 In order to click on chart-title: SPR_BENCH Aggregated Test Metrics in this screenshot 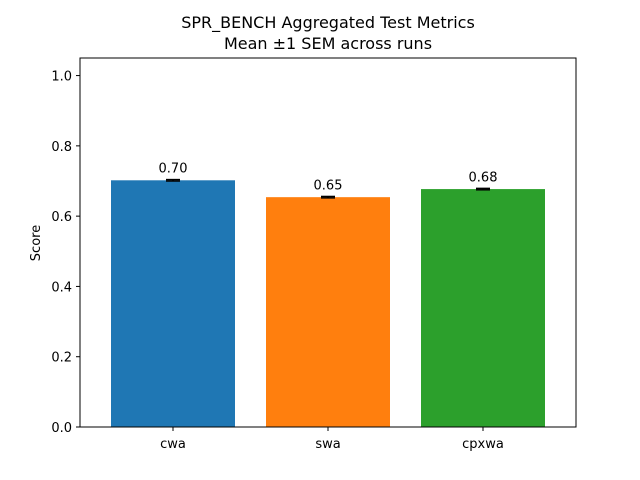, I will do `click(328, 23)`.